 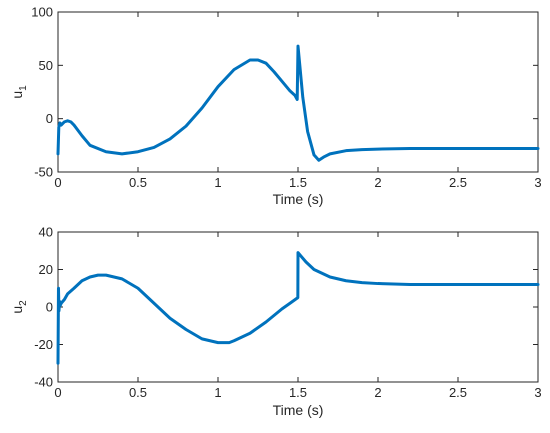 I want to click on y-tick-label: 100, so click(x=42, y=12).